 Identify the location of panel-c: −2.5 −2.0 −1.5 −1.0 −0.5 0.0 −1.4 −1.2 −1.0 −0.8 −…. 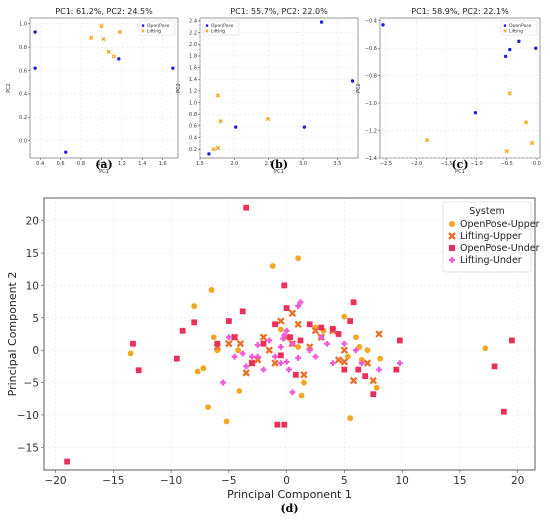
(448, 91).